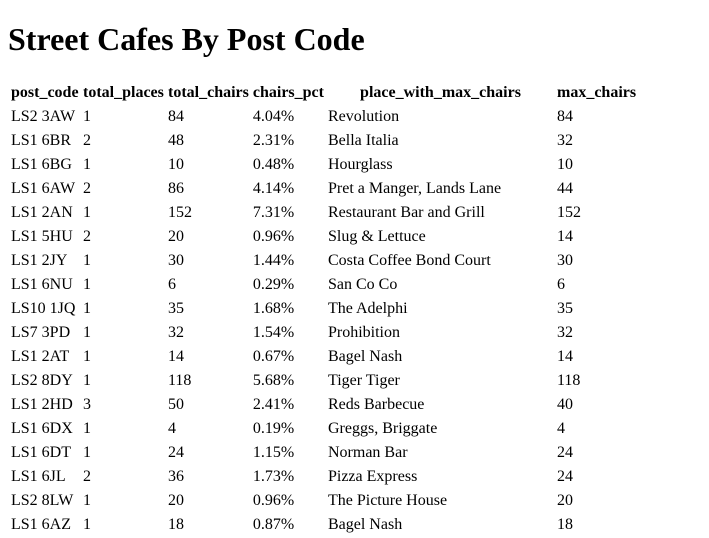 This screenshot has height=538, width=709. What do you see at coordinates (363, 116) in the screenshot?
I see `cell-place-with-max-chairs: Revolution` at bounding box center [363, 116].